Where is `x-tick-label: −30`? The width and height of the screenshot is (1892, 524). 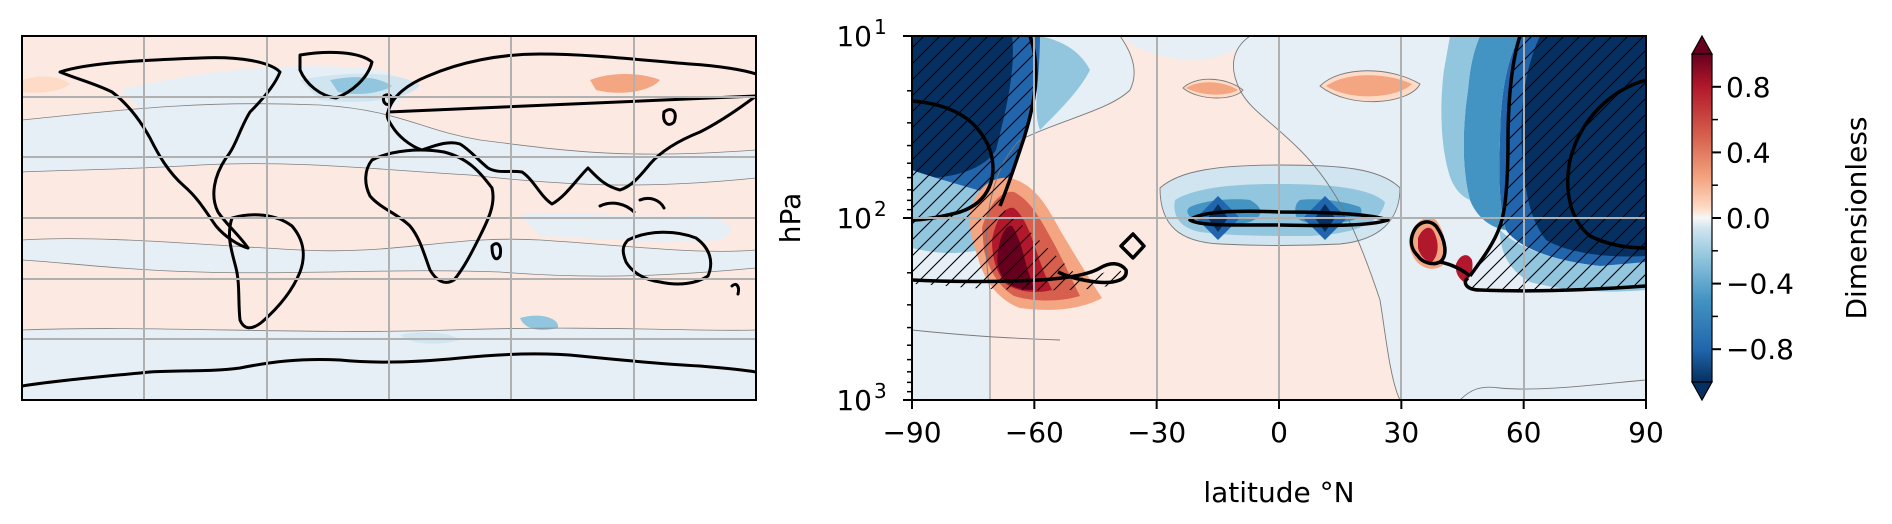
x-tick-label: −30 is located at coordinates (1156, 432).